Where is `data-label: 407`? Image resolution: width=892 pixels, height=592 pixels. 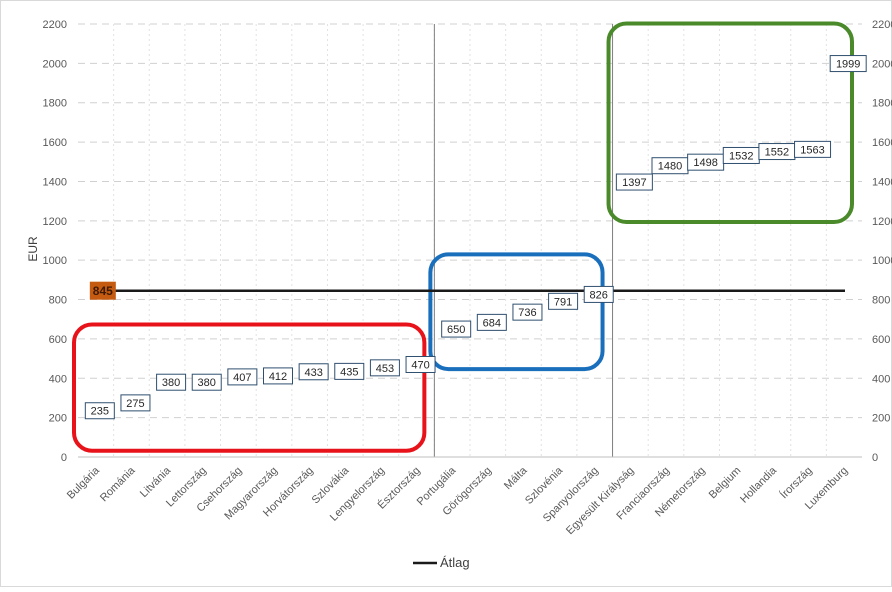 data-label: 407 is located at coordinates (242, 378).